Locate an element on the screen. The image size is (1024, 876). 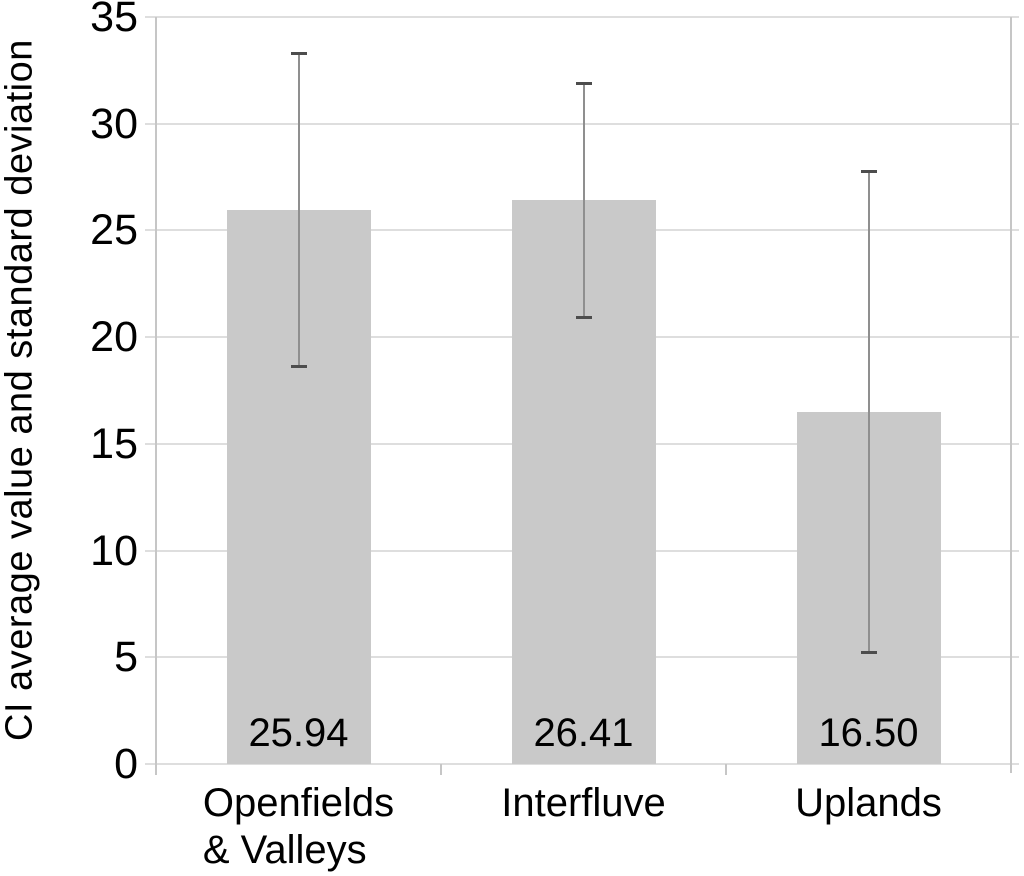
y-axis-line is located at coordinates (156, 396).